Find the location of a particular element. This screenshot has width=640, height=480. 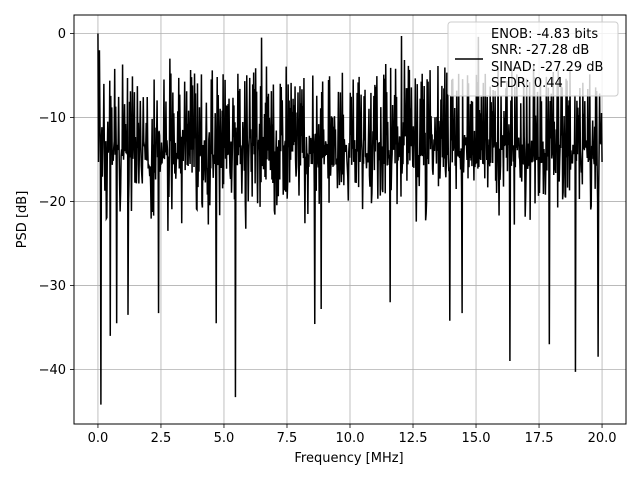

x-tick-label: 0.0 is located at coordinates (98, 438).